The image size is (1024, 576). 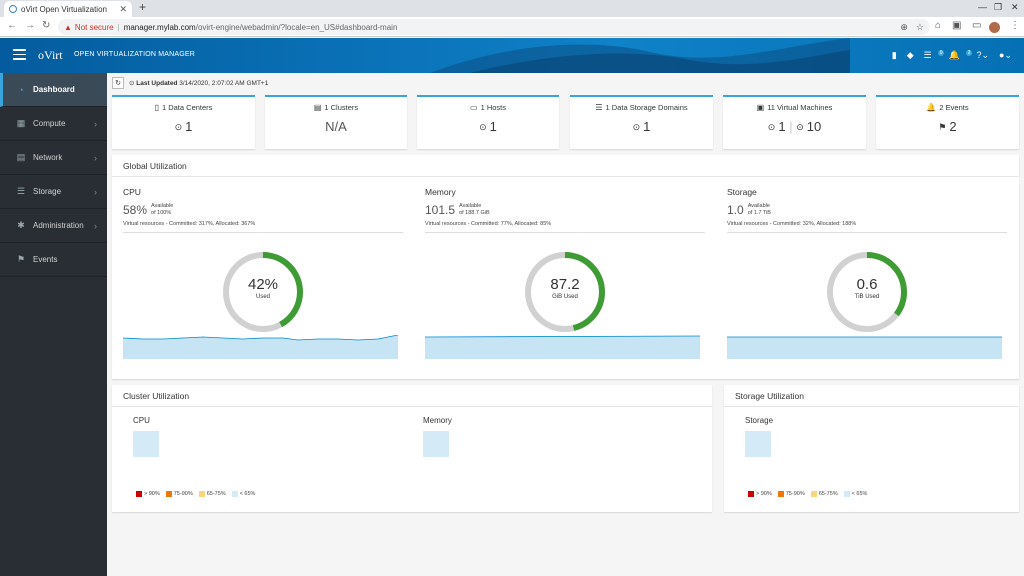 I want to click on card-title: 1 Data Storage Domains, so click(x=646, y=107).